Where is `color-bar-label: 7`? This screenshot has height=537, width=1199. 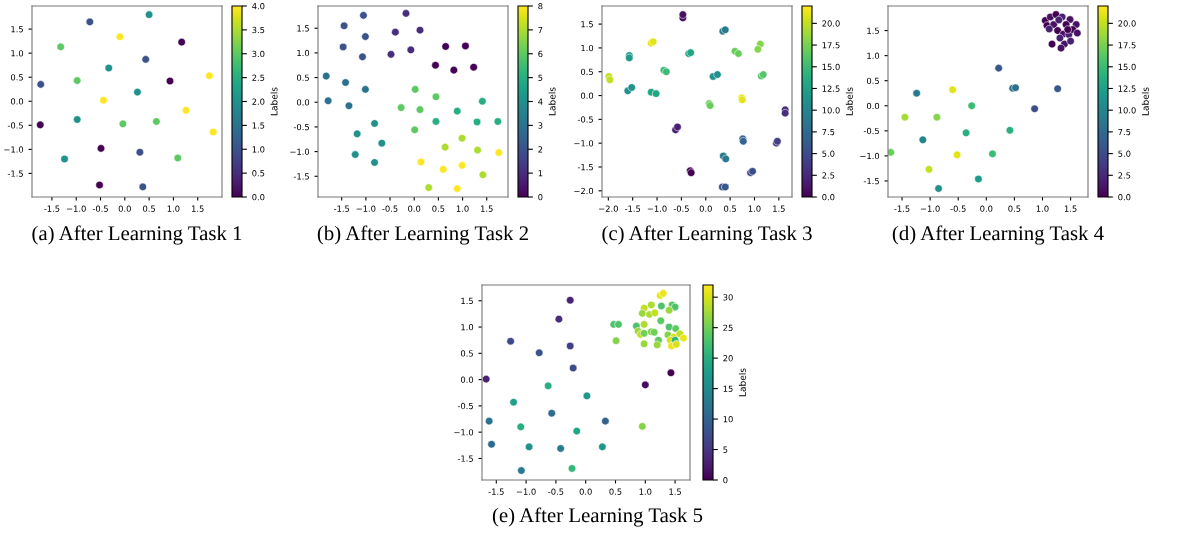
color-bar-label: 7 is located at coordinates (540, 30).